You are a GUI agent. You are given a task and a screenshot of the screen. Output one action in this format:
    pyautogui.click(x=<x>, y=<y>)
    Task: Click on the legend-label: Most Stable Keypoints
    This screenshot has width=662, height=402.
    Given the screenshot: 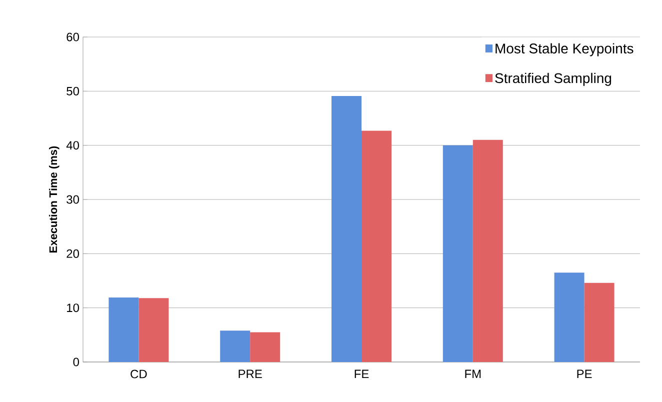 What is the action you would take?
    pyautogui.click(x=565, y=49)
    